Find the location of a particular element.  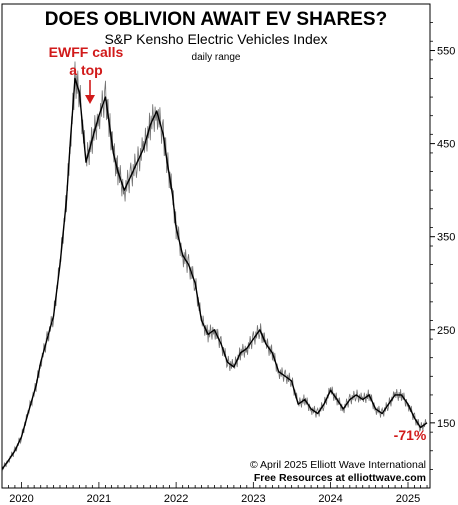

y-axis: 150 250 350 450 550 is located at coordinates (442, 246).